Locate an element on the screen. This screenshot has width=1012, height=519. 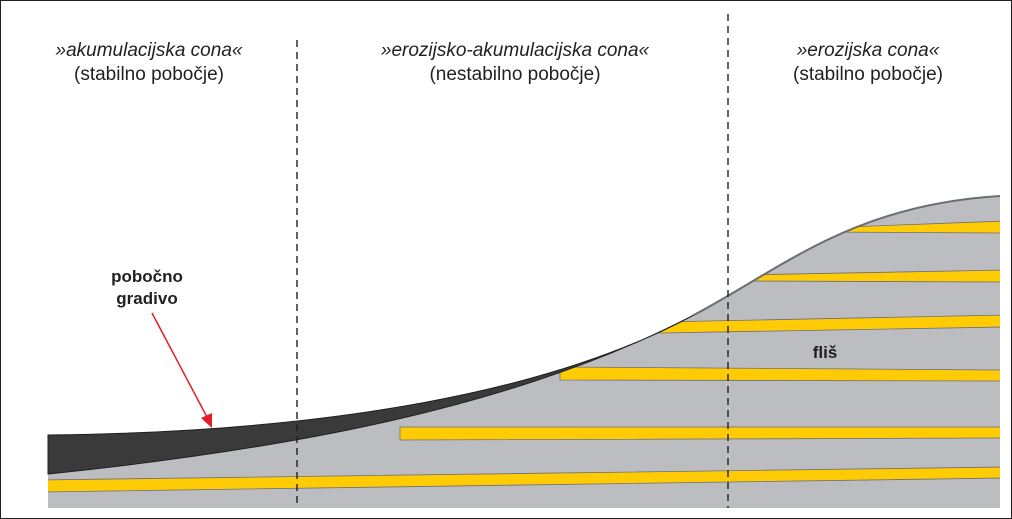
debris-label-line1: pobočno is located at coordinates (147, 276).